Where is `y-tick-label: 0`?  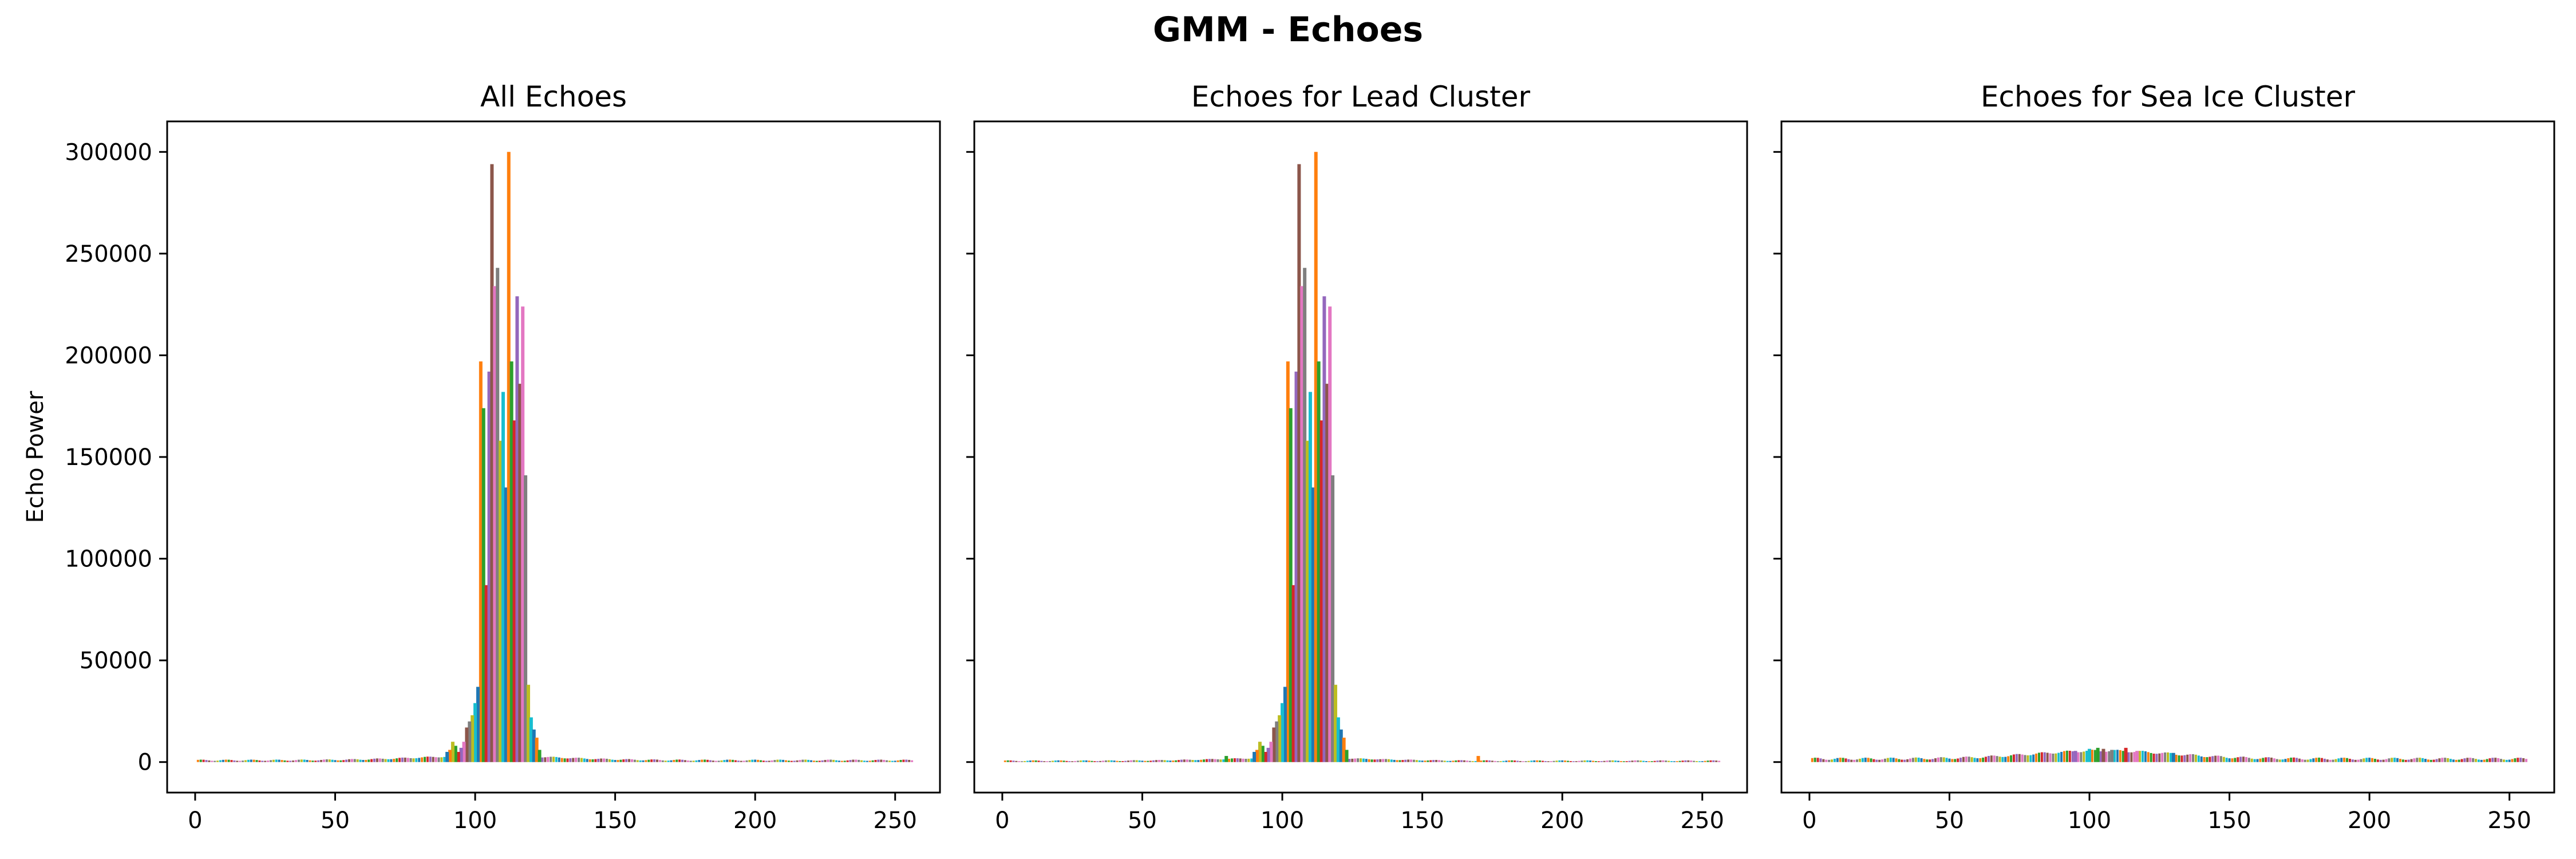 y-tick-label: 0 is located at coordinates (145, 763).